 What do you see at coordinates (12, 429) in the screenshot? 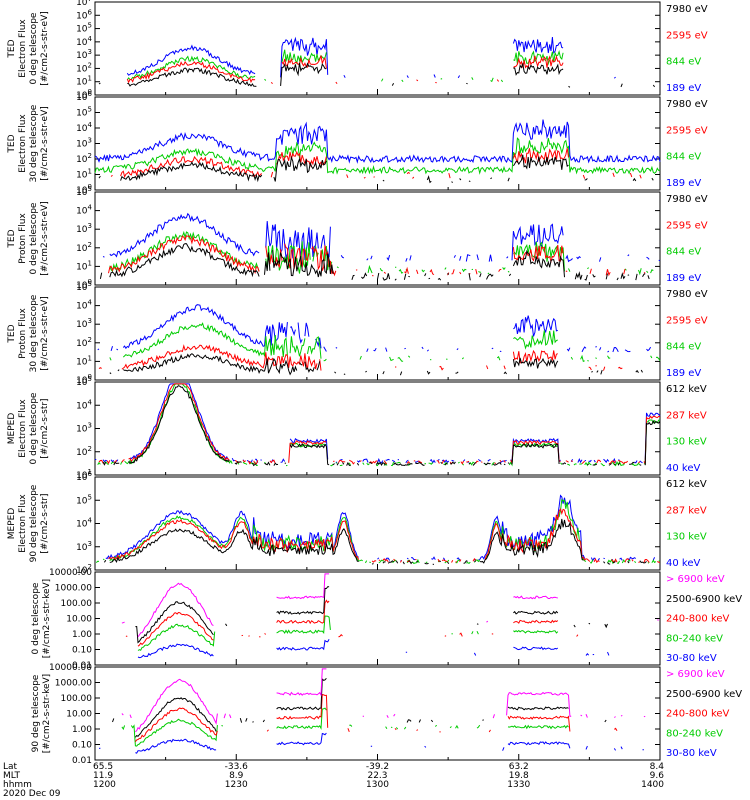
I see `y-axis-label: MEPED` at bounding box center [12, 429].